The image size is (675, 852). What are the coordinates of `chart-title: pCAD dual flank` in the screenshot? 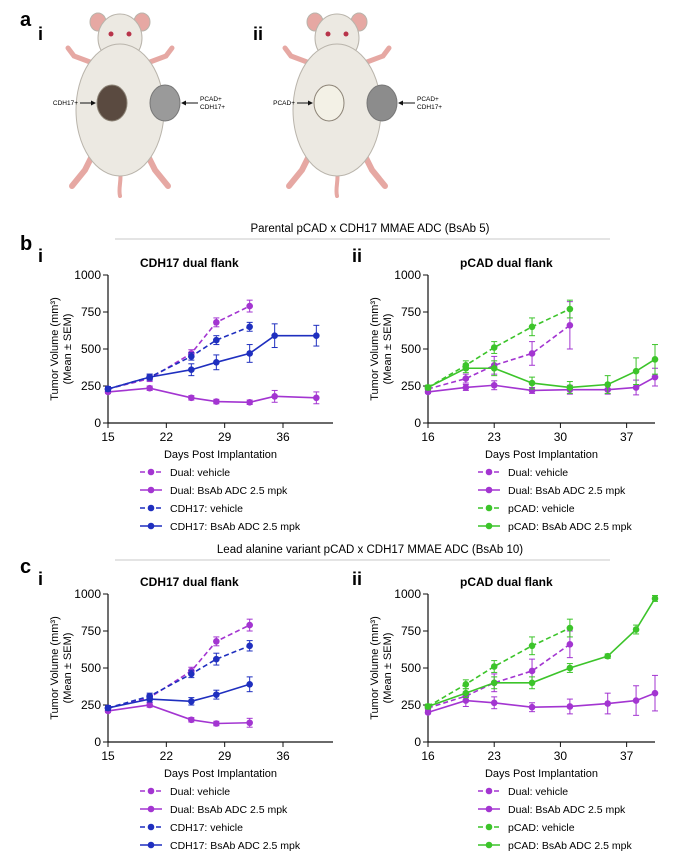 It's located at (506, 263).